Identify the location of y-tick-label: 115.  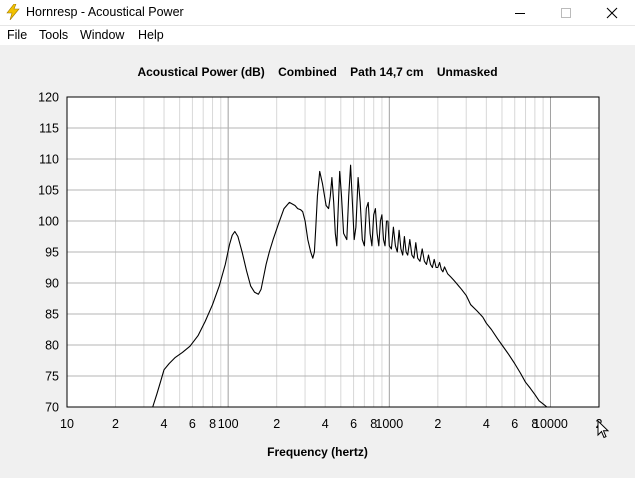
(49, 129).